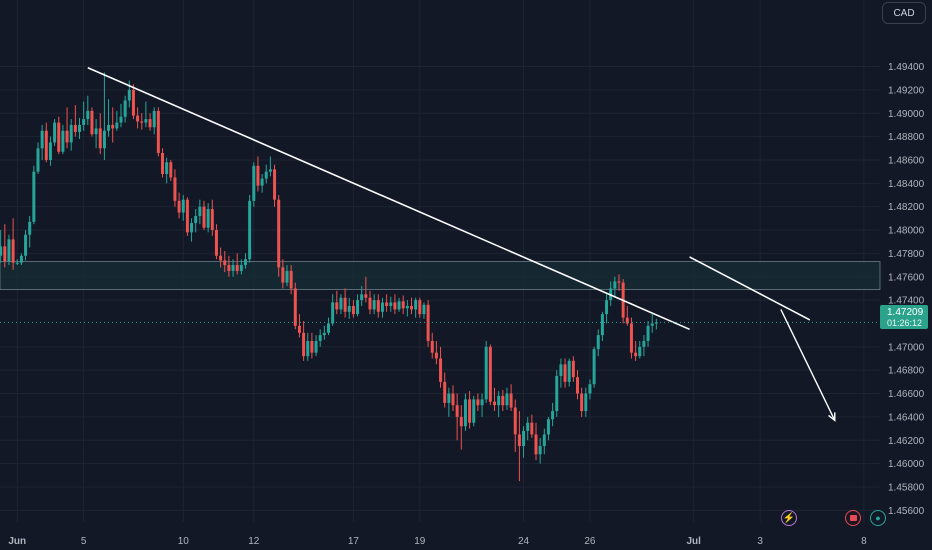 This screenshot has height=550, width=932. Describe the element at coordinates (906, 371) in the screenshot. I see `y-tick-label: 1.46800` at that location.